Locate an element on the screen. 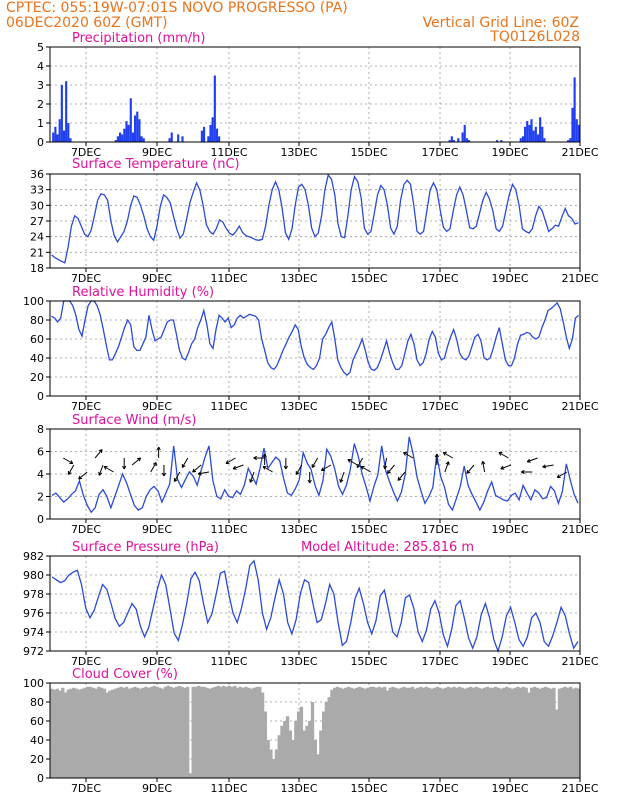  y-tick-label: 5 is located at coordinates (40, 47).